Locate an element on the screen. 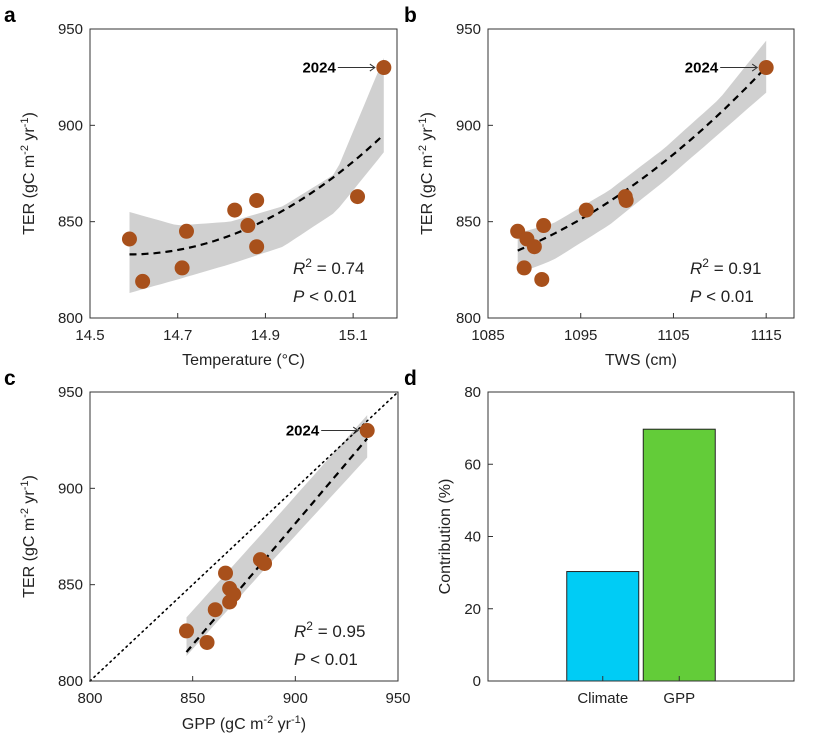 This screenshot has width=837, height=745. panel-letter-c: c is located at coordinates (10, 378).